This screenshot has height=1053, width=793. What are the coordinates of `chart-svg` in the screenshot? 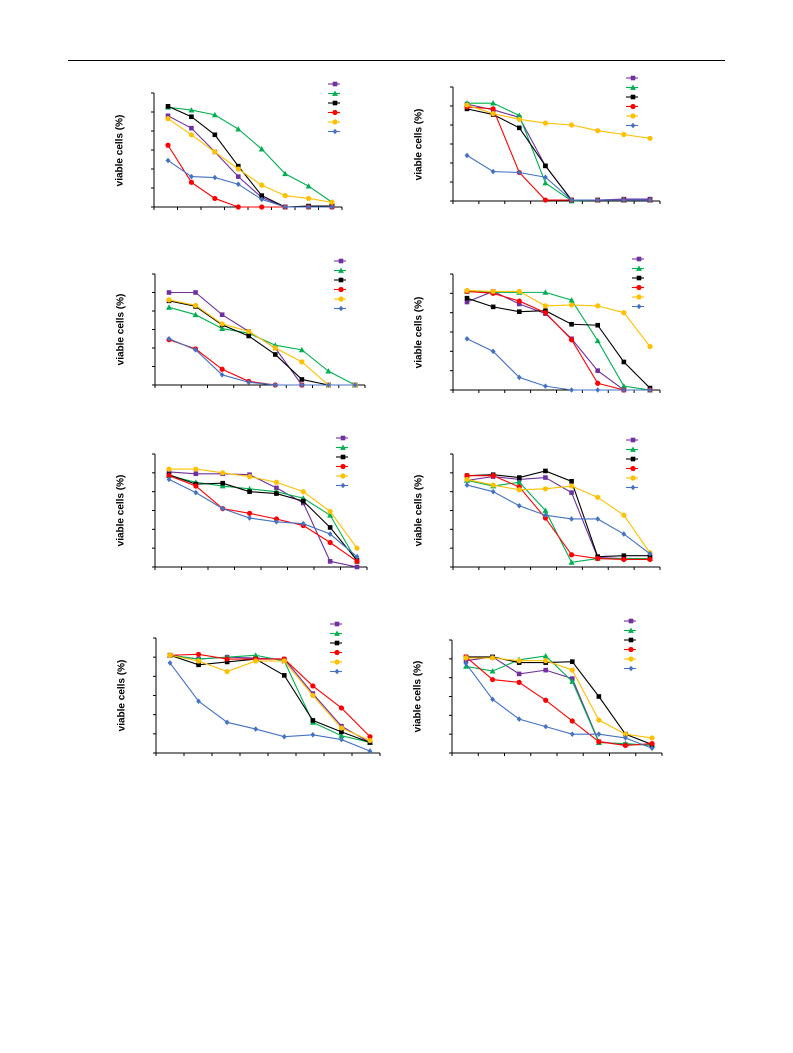 It's located at (555, 139).